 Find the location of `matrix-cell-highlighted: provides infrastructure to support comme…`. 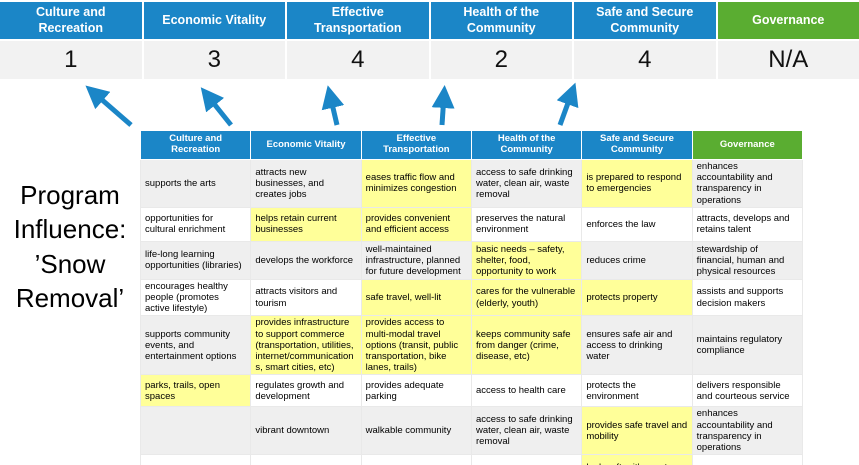

matrix-cell-highlighted: provides infrastructure to support comme… is located at coordinates (306, 345).